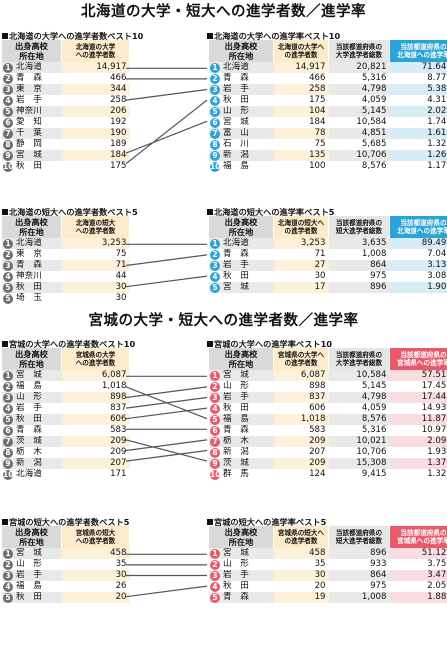  What do you see at coordinates (29, 463) in the screenshot?
I see `prefecture-name: 新 潟` at bounding box center [29, 463].